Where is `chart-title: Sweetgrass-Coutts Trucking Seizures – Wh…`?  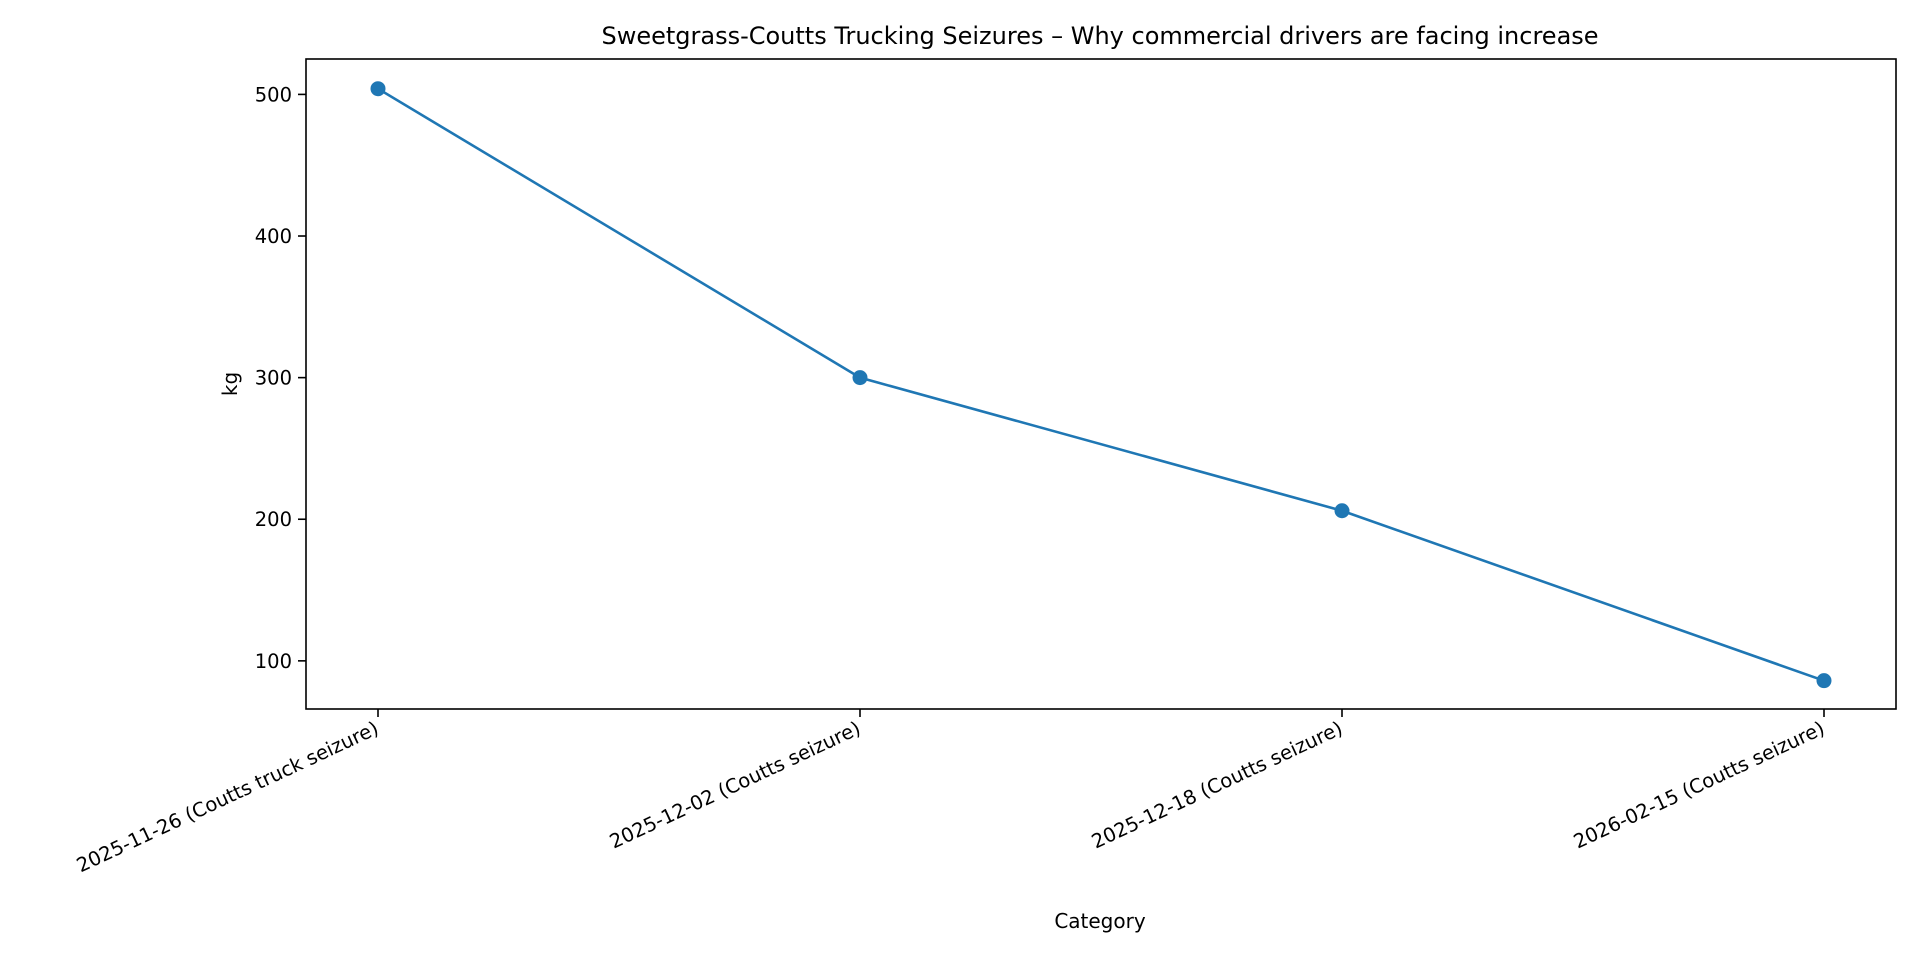 chart-title: Sweetgrass-Coutts Trucking Seizures – Wh… is located at coordinates (1099, 36).